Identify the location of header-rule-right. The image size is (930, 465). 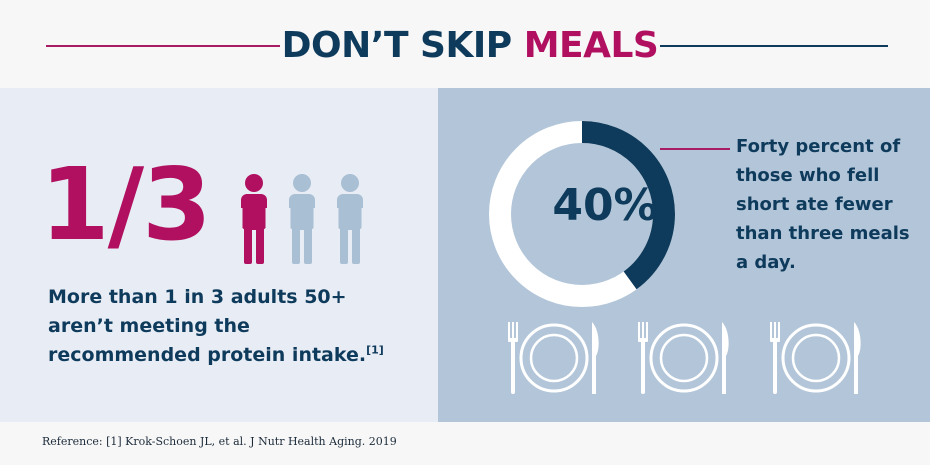
(774, 46).